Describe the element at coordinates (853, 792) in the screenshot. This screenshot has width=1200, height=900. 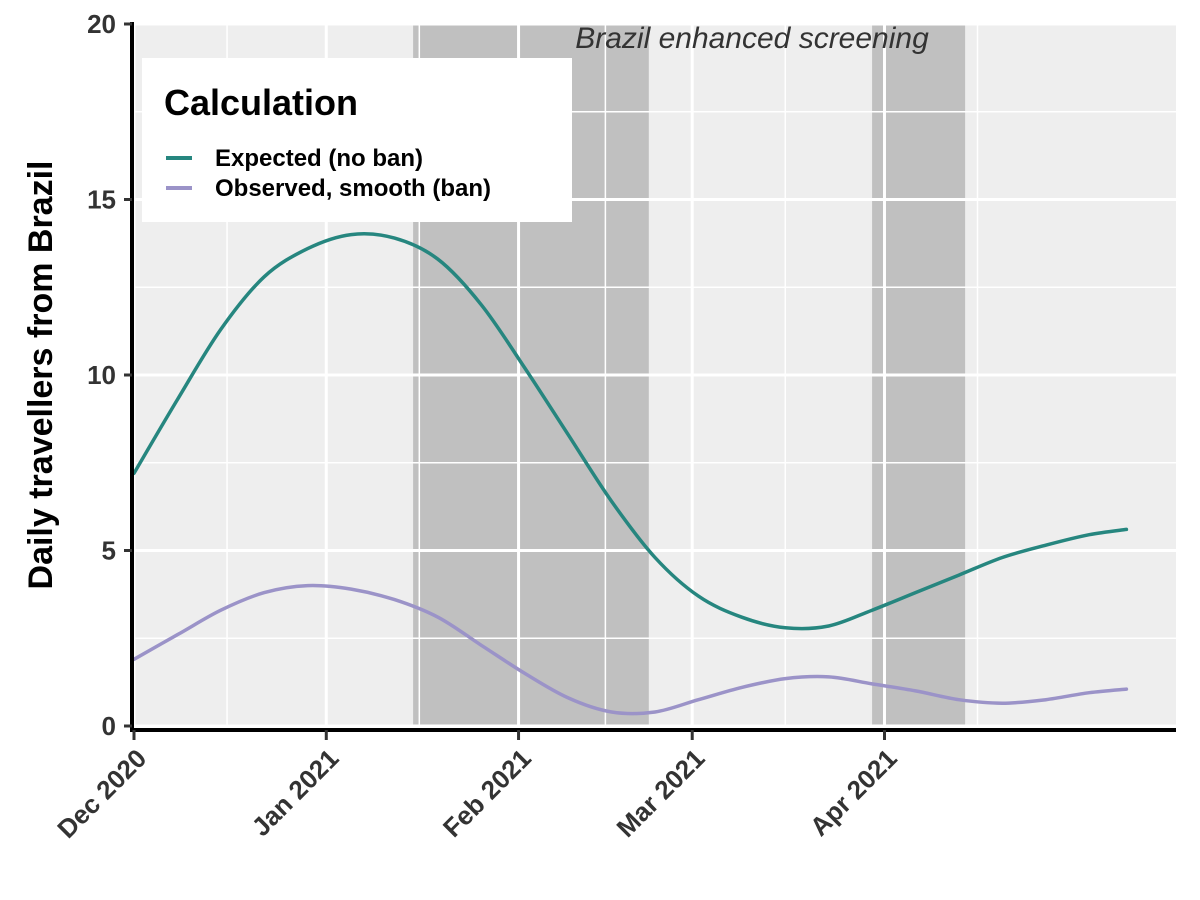
I see `x-tick-label: Apr 2021` at that location.